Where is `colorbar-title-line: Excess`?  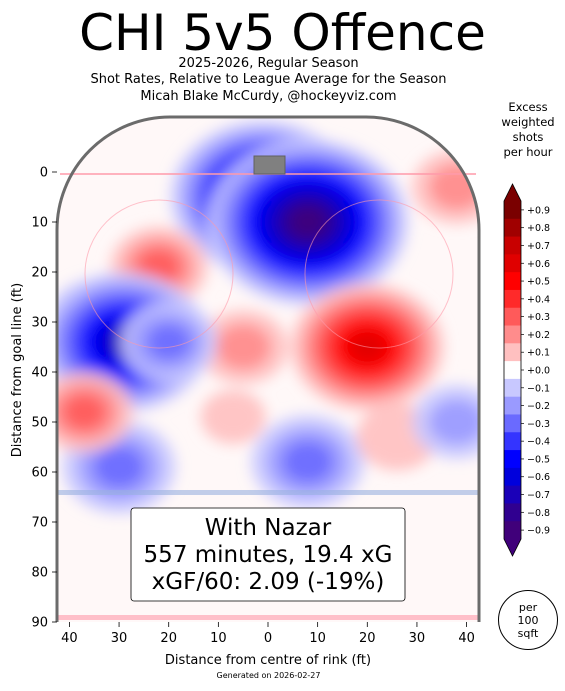 colorbar-title-line: Excess is located at coordinates (528, 107).